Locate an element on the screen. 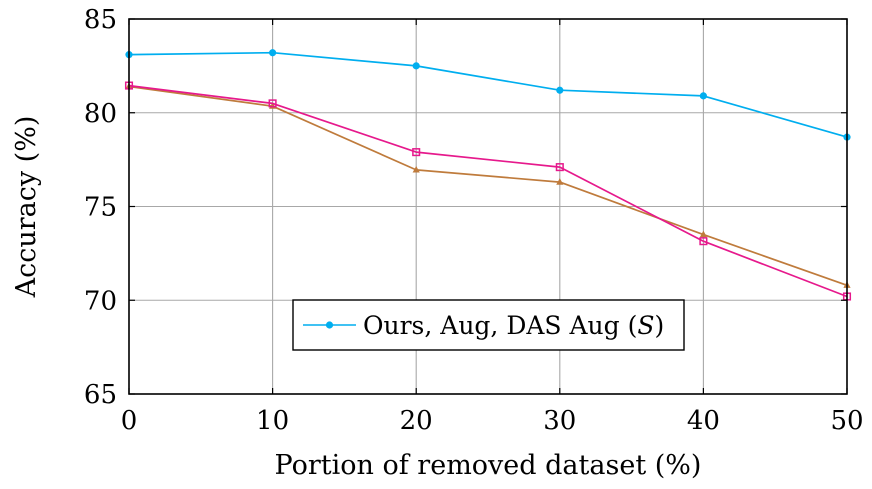  y-tick-label: 85 is located at coordinates (100, 20).